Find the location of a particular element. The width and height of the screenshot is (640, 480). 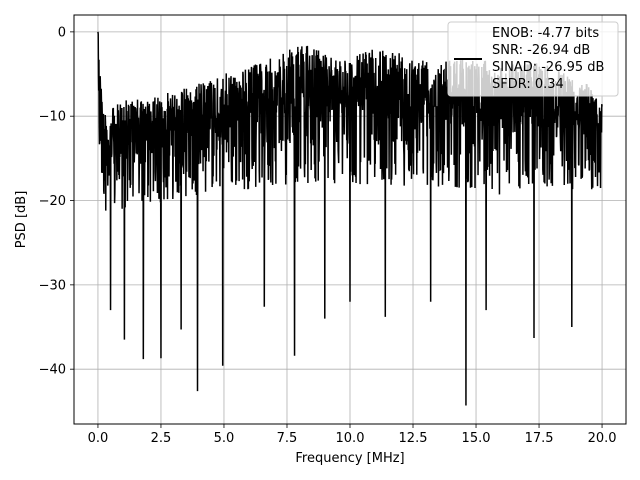

legend-text-line: ENOB: -4.77 bits is located at coordinates (545, 33).